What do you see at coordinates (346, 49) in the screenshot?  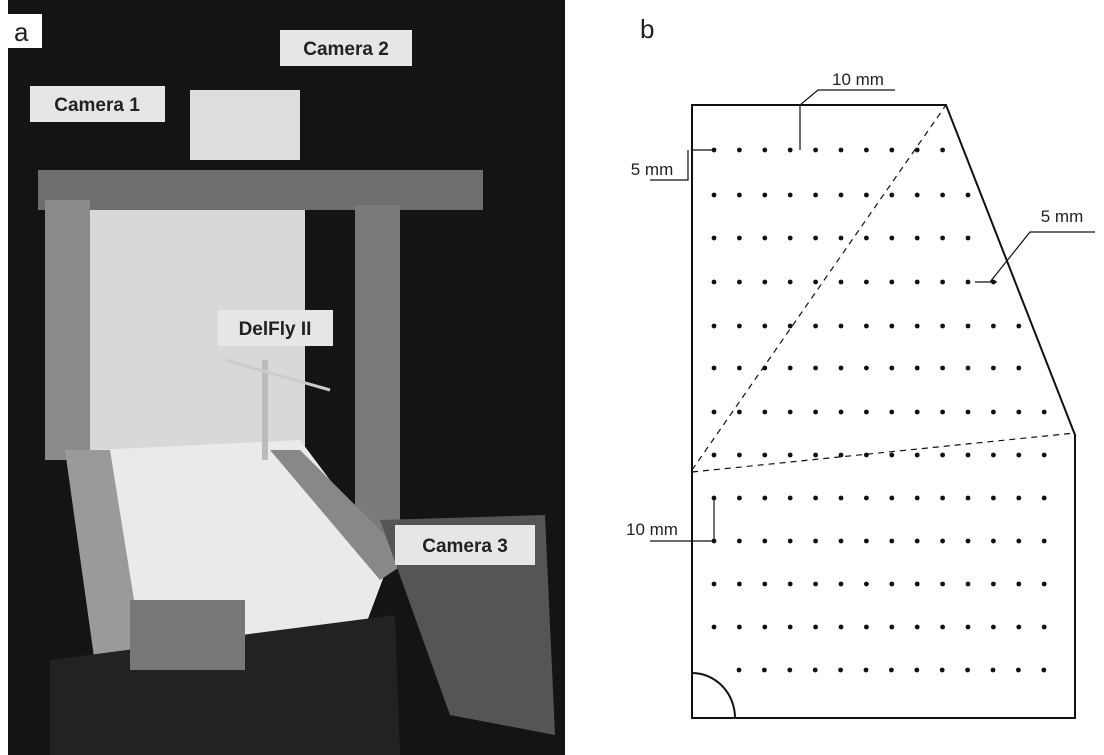 I see `callout: Camera 2` at bounding box center [346, 49].